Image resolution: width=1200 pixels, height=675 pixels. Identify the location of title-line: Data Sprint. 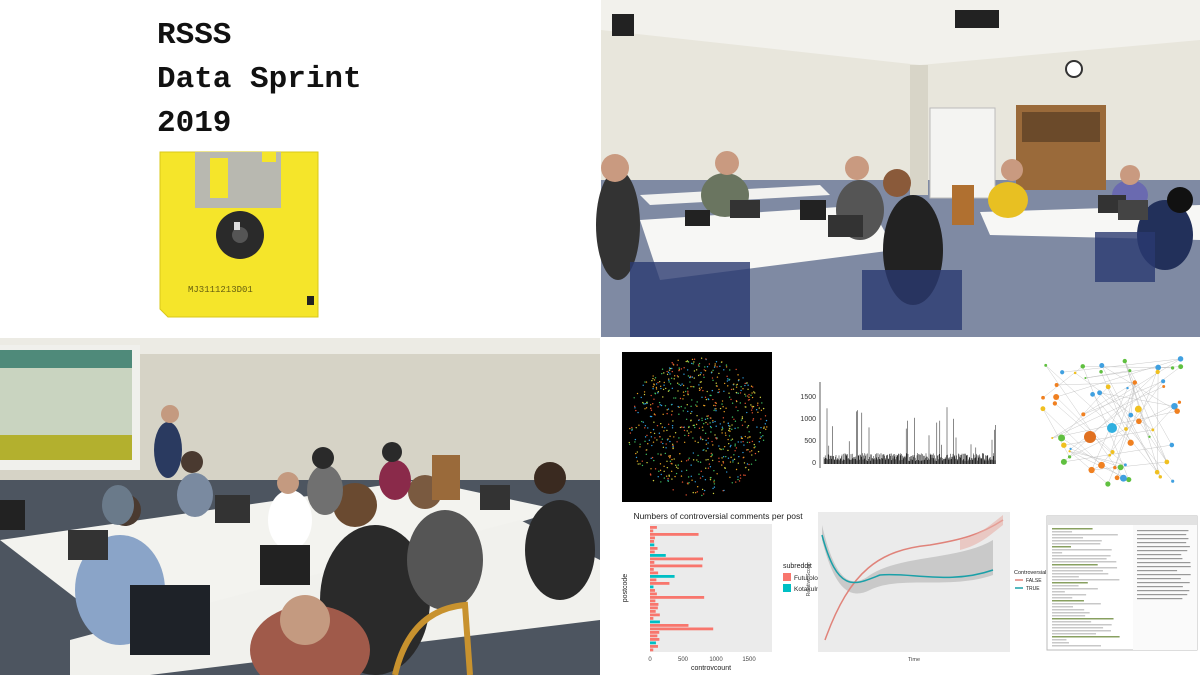
(259, 79).